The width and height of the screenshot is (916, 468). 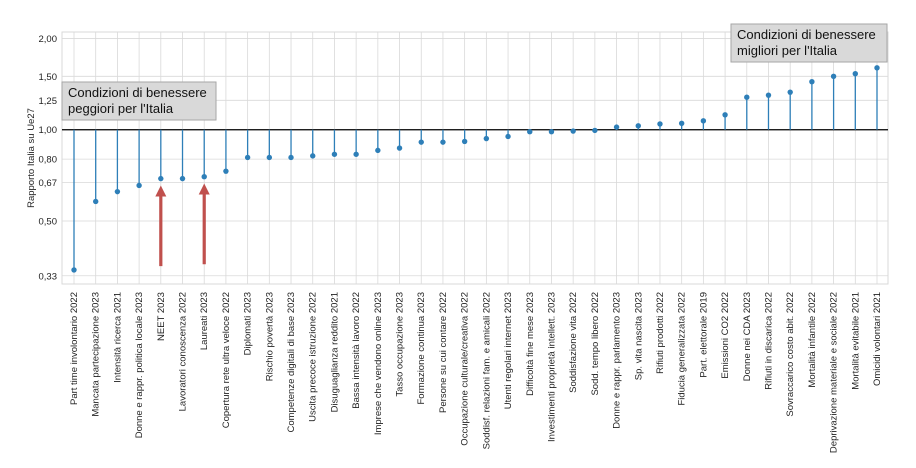 What do you see at coordinates (291, 362) in the screenshot?
I see `x-tick-label: Competenze digitali di base 2023` at bounding box center [291, 362].